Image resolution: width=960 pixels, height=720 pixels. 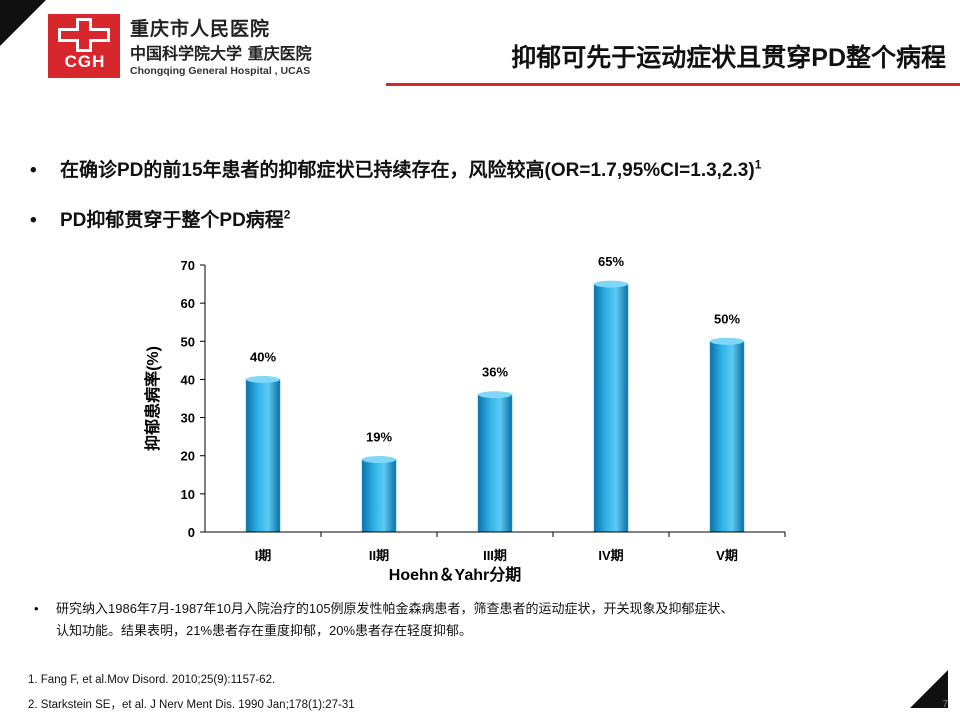 I want to click on hospital-name-cn-line1: 重庆市人民医院, so click(x=200, y=29).